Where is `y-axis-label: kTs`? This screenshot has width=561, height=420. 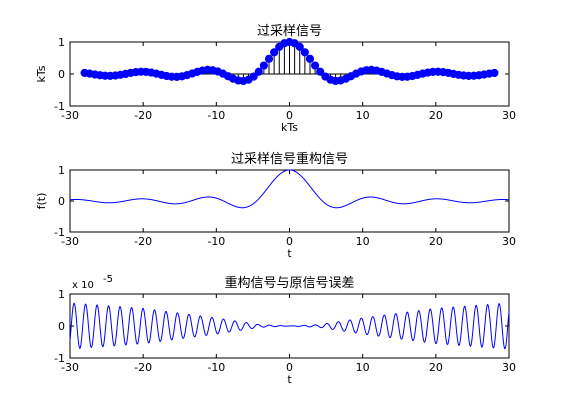
y-axis-label: kTs is located at coordinates (41, 73).